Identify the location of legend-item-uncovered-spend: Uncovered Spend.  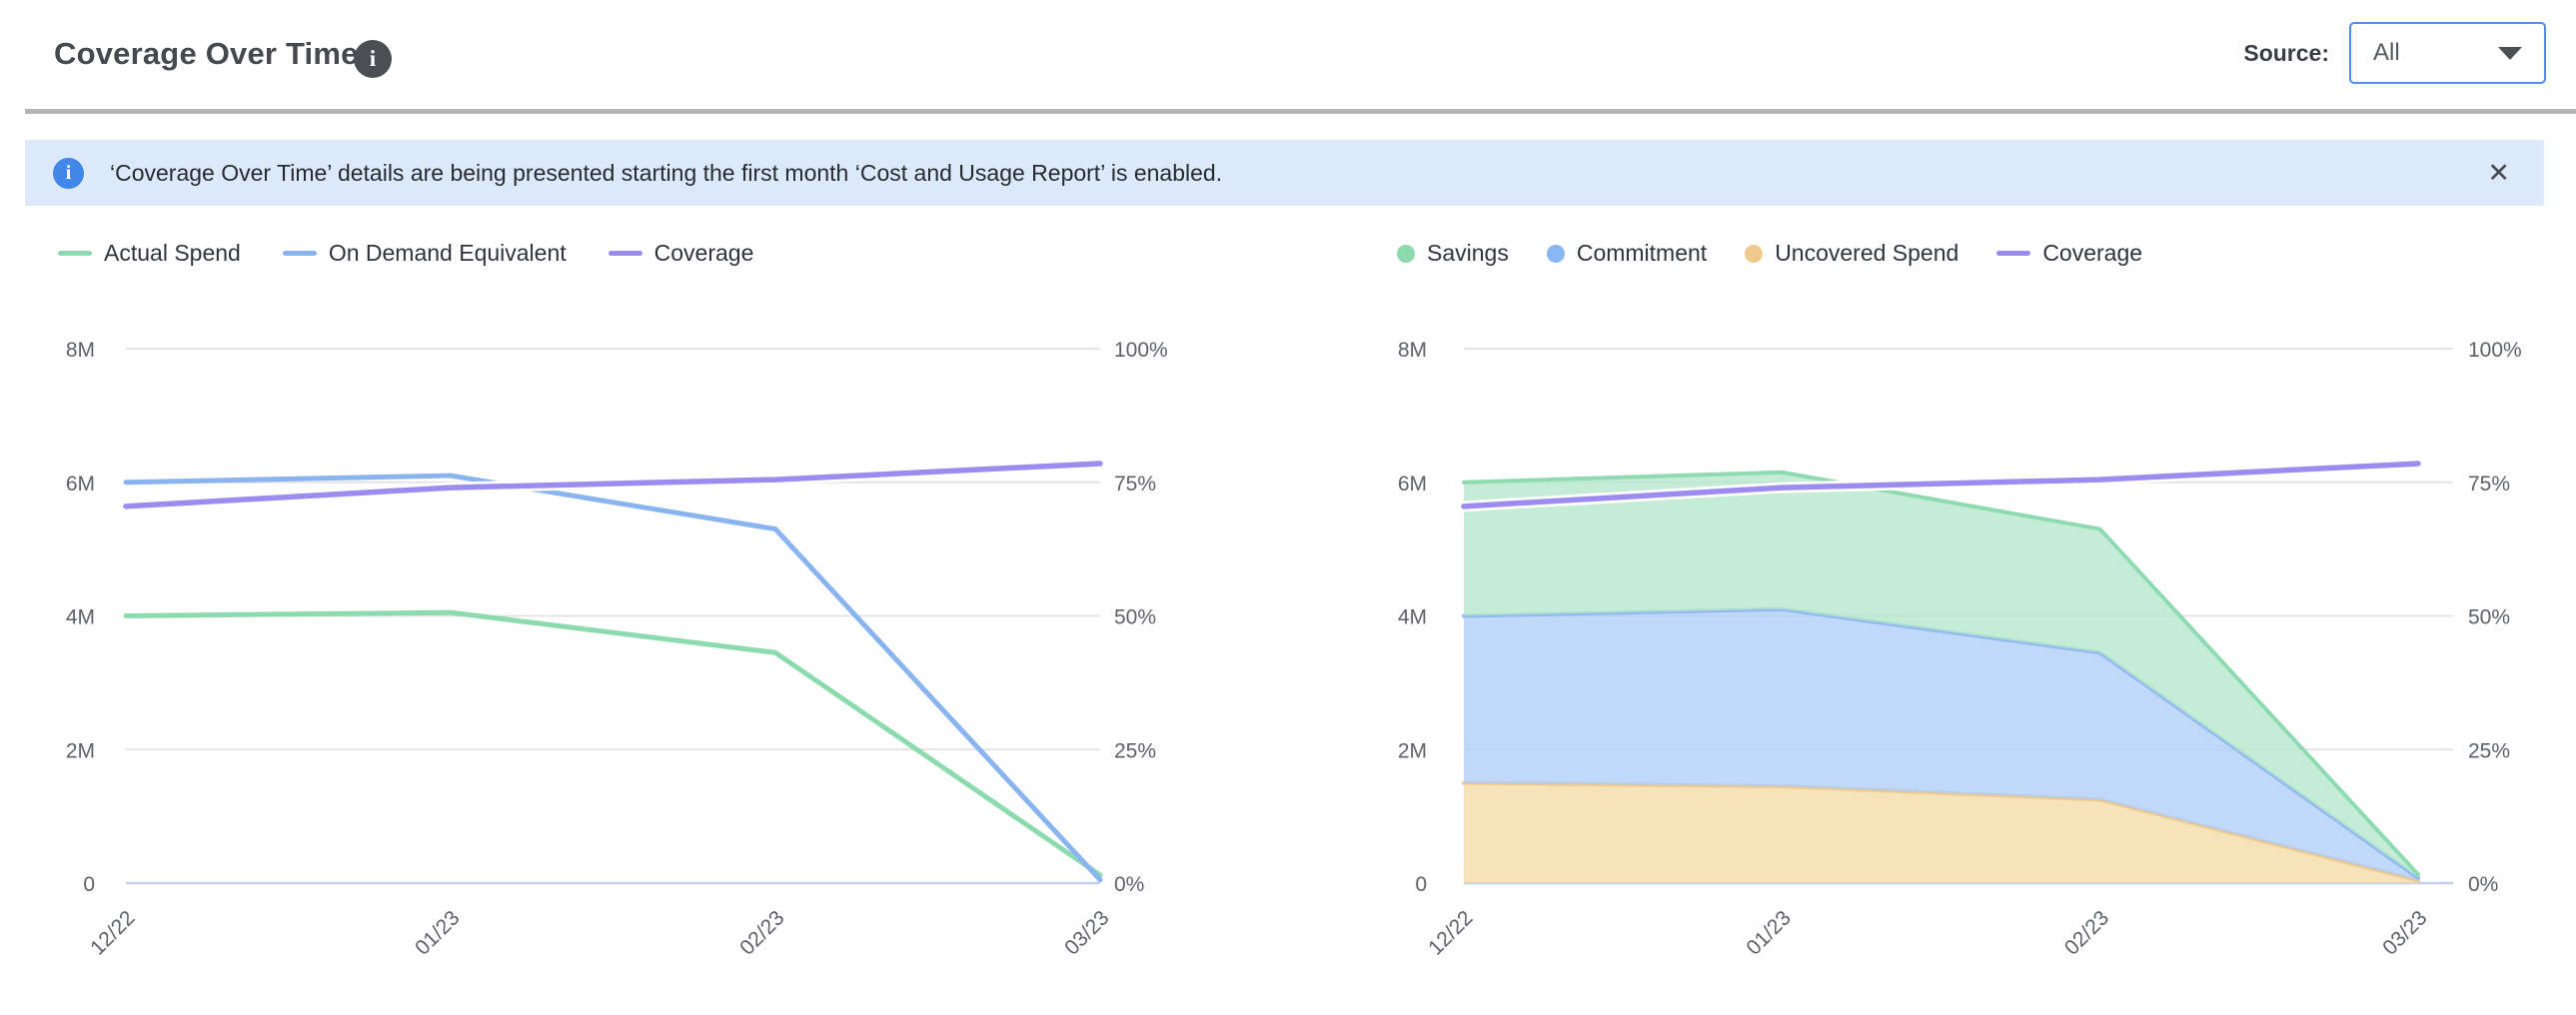
(1851, 254).